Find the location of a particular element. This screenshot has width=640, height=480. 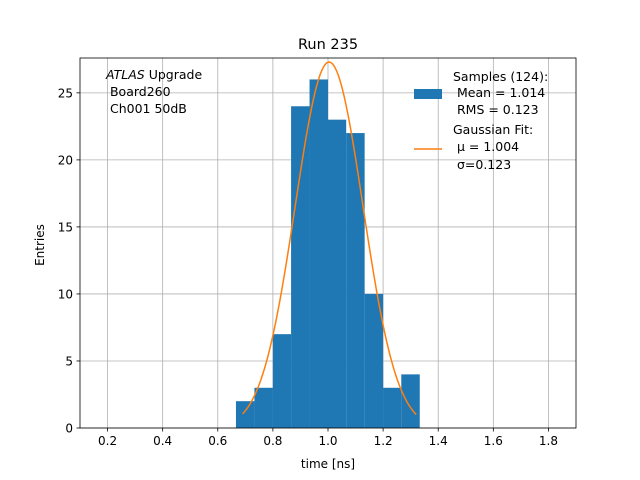

experiment-annotation: ATLAS Upgrade Board260 Ch001 50dB is located at coordinates (153, 91).